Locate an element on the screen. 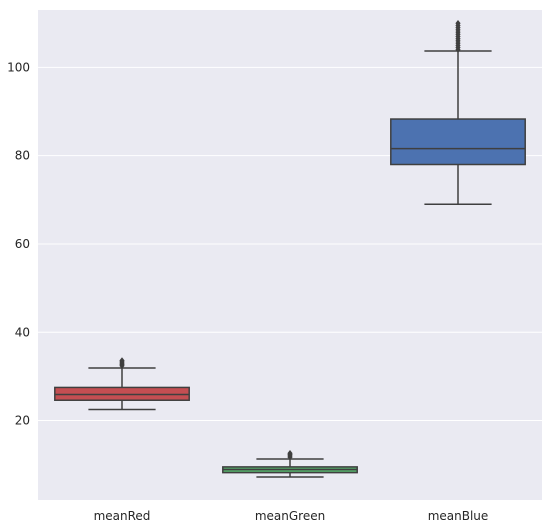  y-tick-label: 40 is located at coordinates (22, 332).